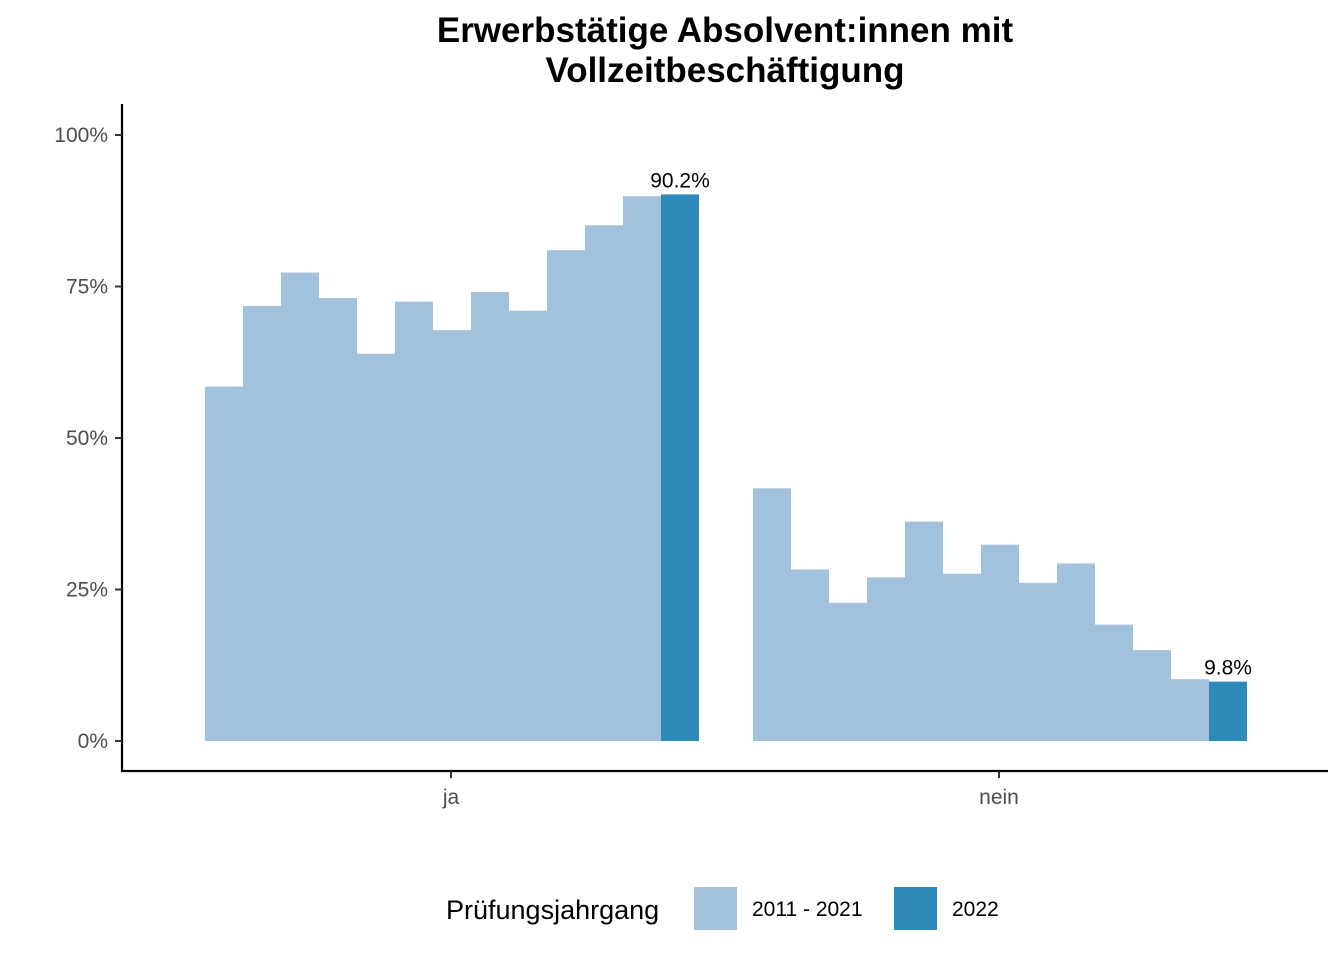  I want to click on chart-title-line-2: Vollzeitbeschäftigung, so click(724, 70).